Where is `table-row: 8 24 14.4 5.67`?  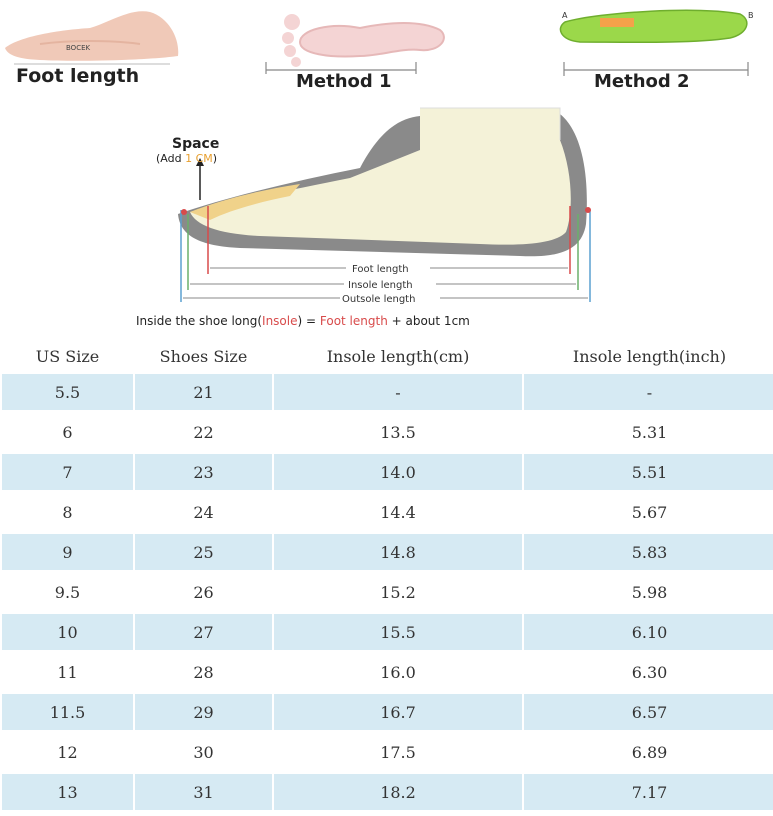 table-row: 8 24 14.4 5.67 is located at coordinates (387, 514).